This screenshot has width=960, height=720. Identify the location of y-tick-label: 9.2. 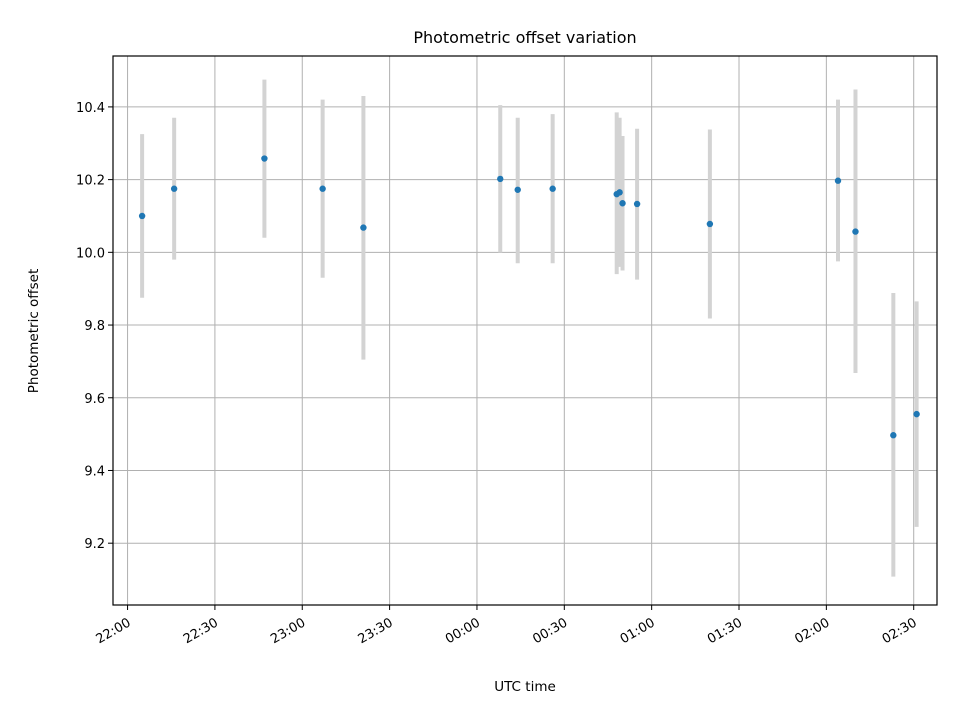
(94, 544).